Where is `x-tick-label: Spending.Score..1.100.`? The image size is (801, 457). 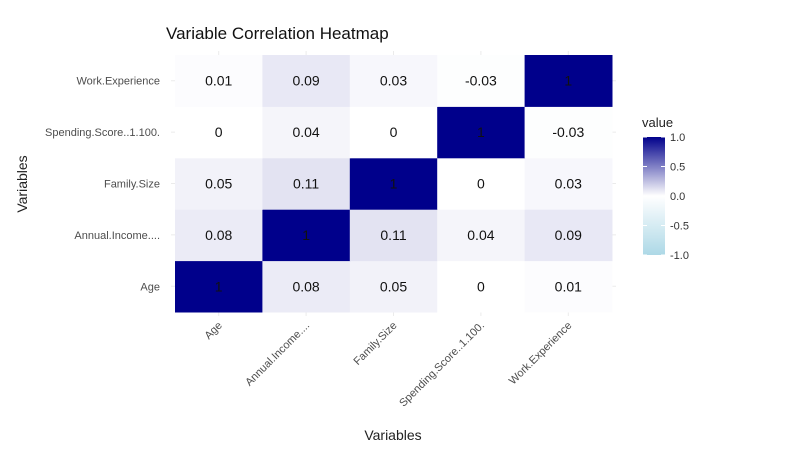
x-tick-label: Spending.Score..1.100. is located at coordinates (442, 365).